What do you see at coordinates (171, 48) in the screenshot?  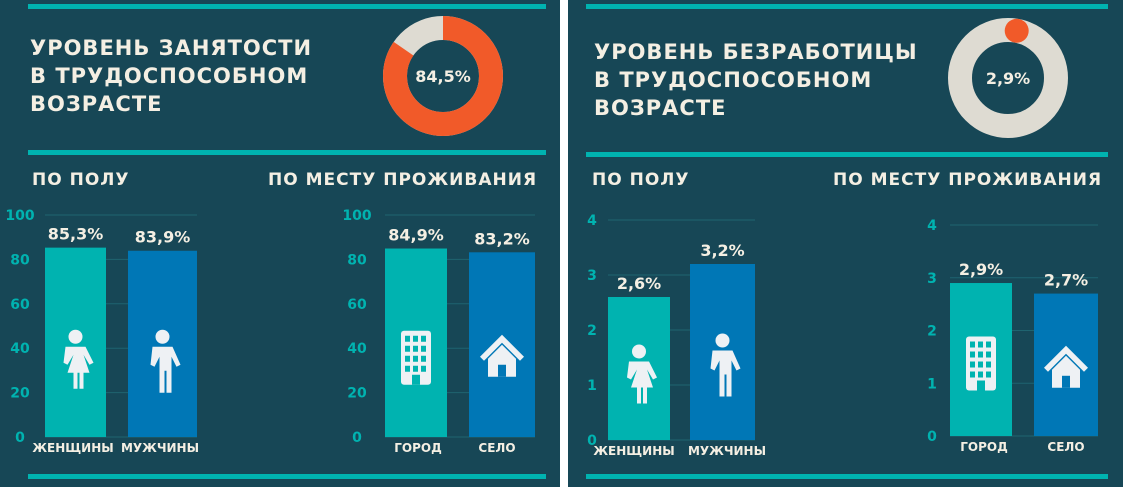 I see `title-line: УРОВЕНЬ ЗАНЯТОСТИ` at bounding box center [171, 48].